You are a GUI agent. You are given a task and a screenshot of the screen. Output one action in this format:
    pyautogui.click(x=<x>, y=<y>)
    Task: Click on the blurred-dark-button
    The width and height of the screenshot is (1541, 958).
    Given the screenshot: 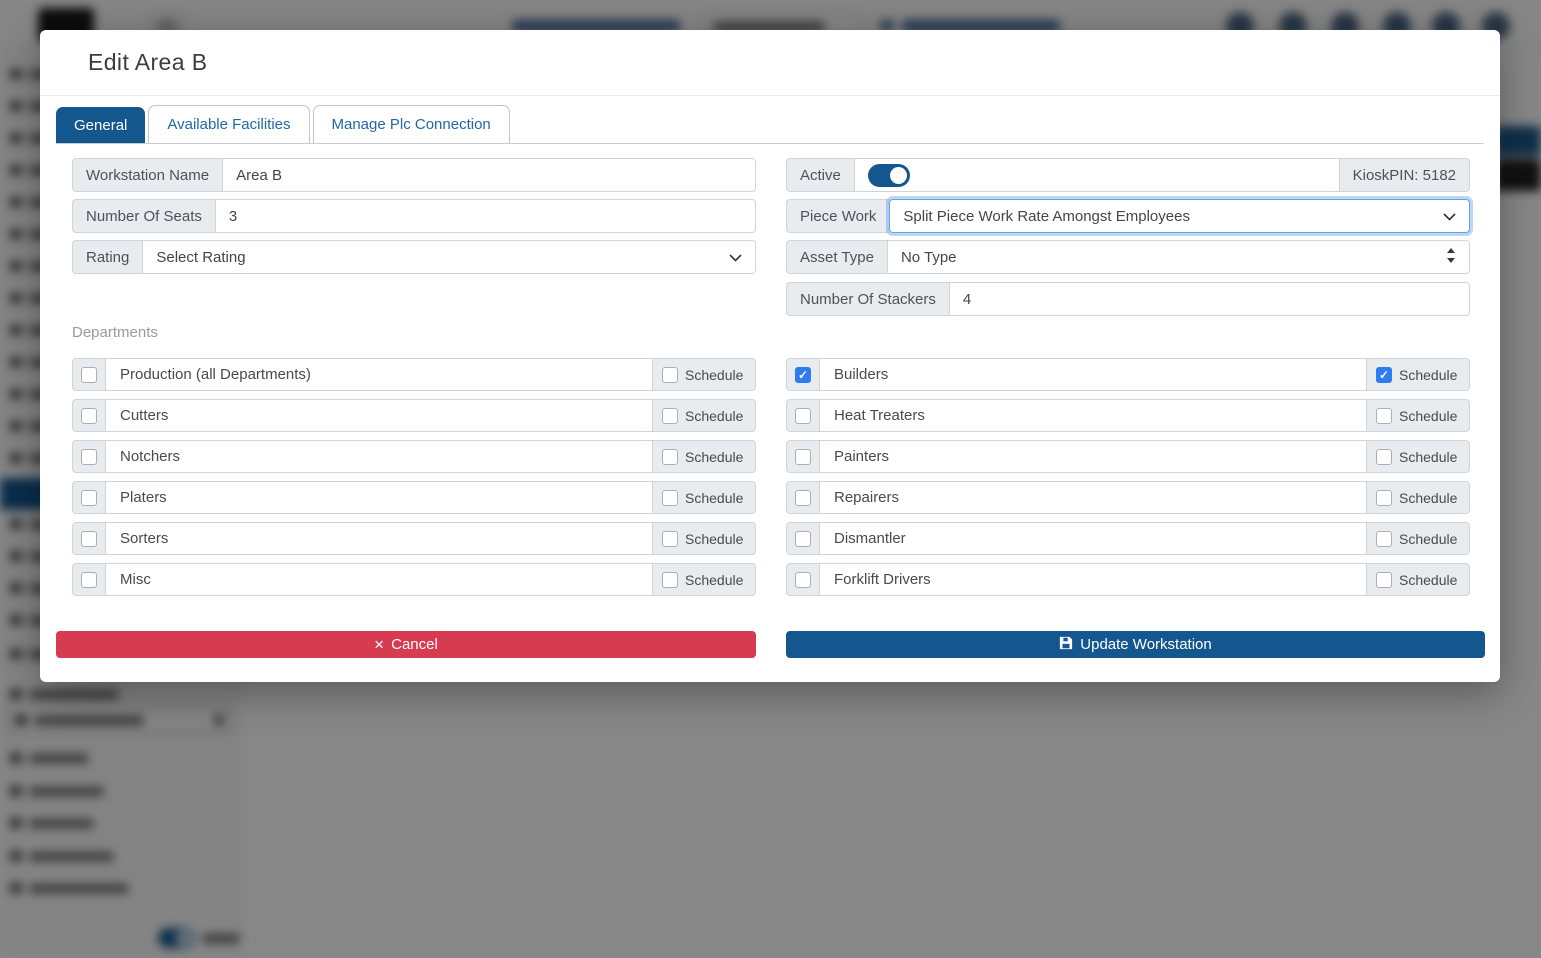 What is the action you would take?
    pyautogui.click(x=1518, y=175)
    